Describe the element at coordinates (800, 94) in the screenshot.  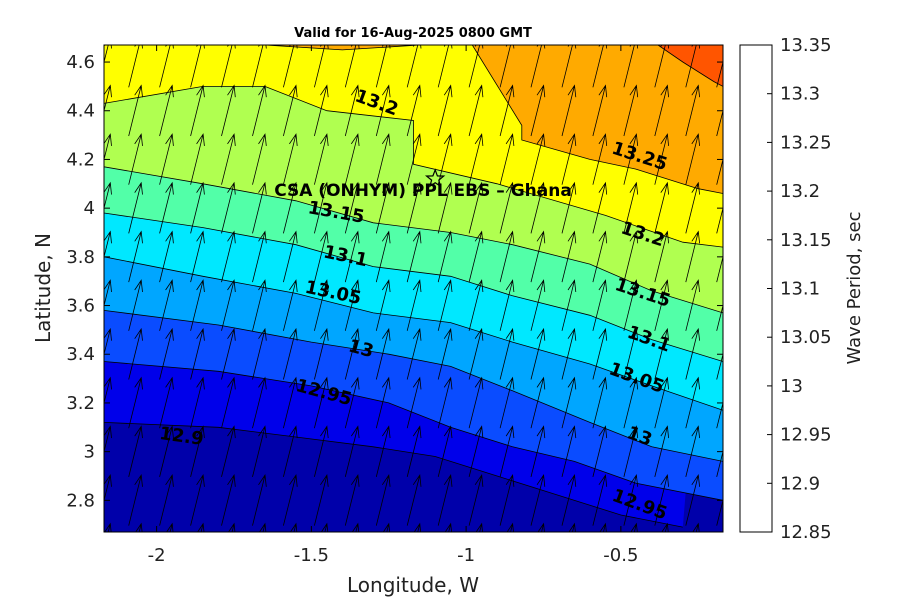
I see `colorbar-tick-label: 13.3` at that location.